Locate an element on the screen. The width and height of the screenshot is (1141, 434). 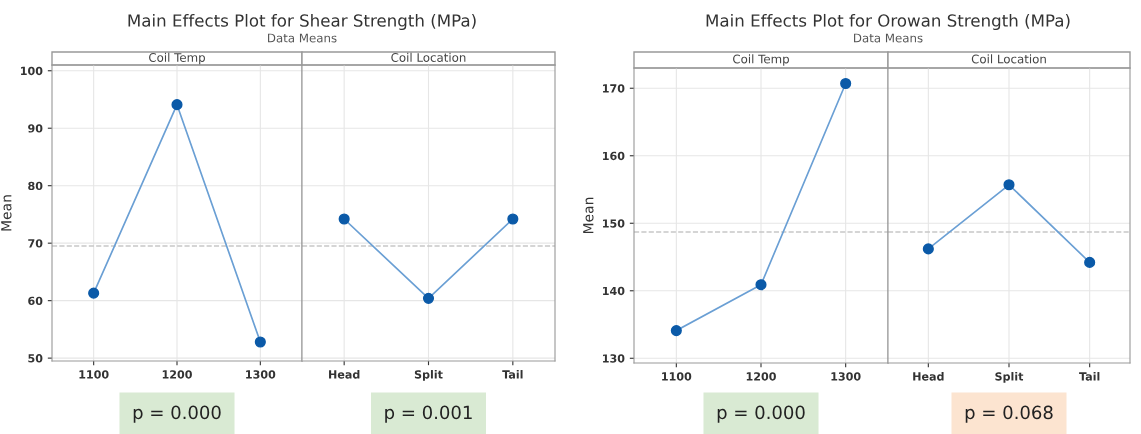
chart-title: Main Effects Plot for Orowan Strength (MPa) is located at coordinates (888, 22).